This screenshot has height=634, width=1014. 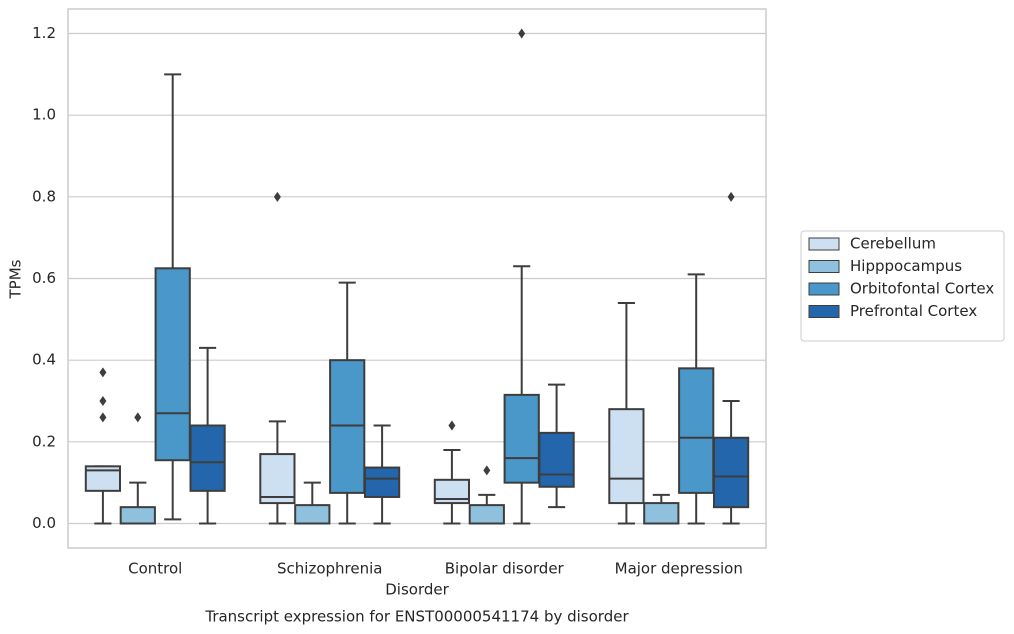 What do you see at coordinates (44, 115) in the screenshot?
I see `y-tick-label: 1.0` at bounding box center [44, 115].